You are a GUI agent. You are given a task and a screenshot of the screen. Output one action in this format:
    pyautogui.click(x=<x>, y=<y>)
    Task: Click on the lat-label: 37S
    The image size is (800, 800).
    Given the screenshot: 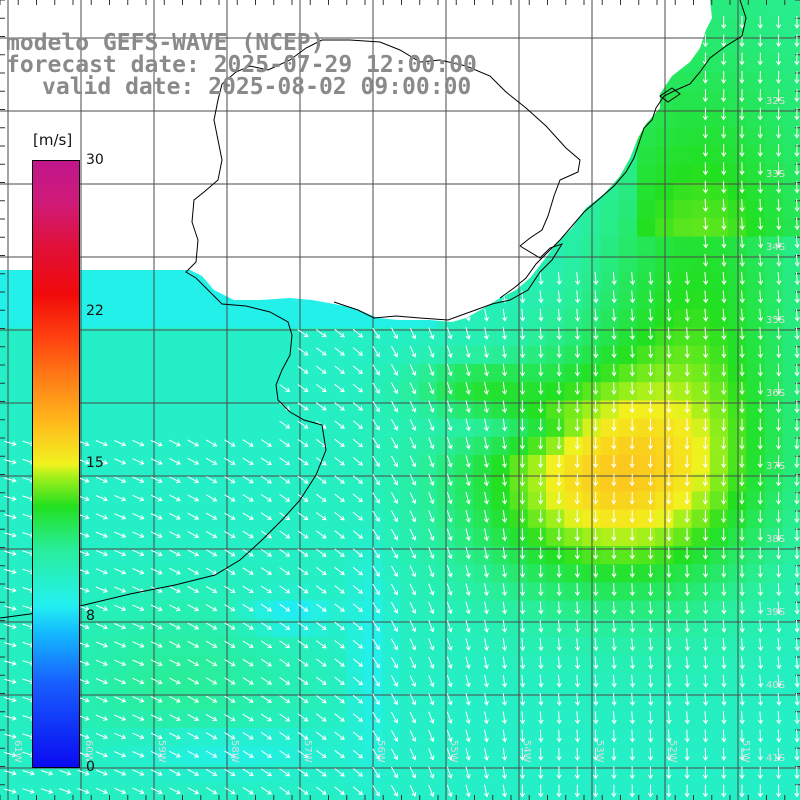 What is the action you would take?
    pyautogui.click(x=776, y=466)
    